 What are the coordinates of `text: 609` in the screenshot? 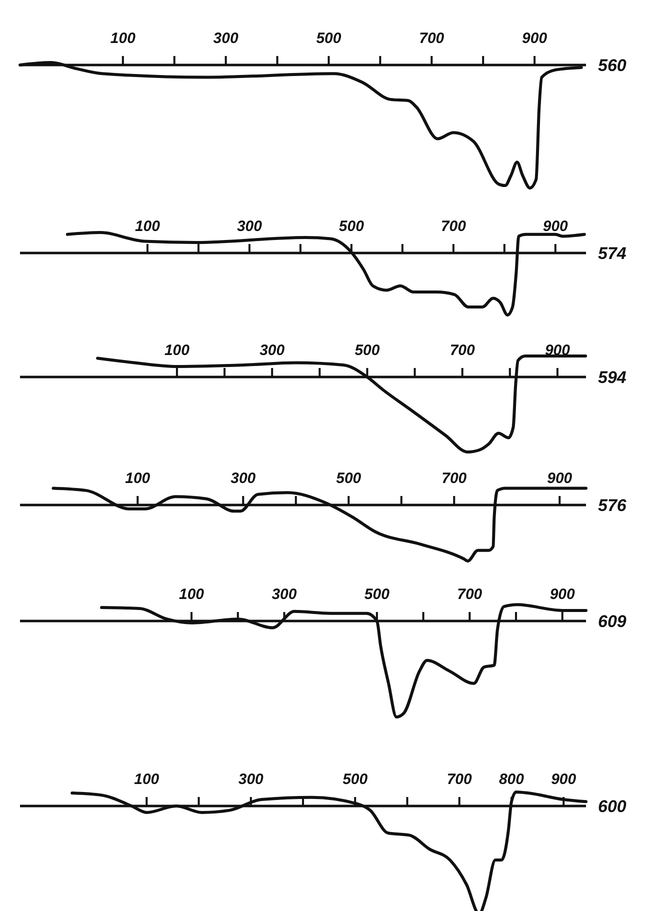 It's located at (612, 621).